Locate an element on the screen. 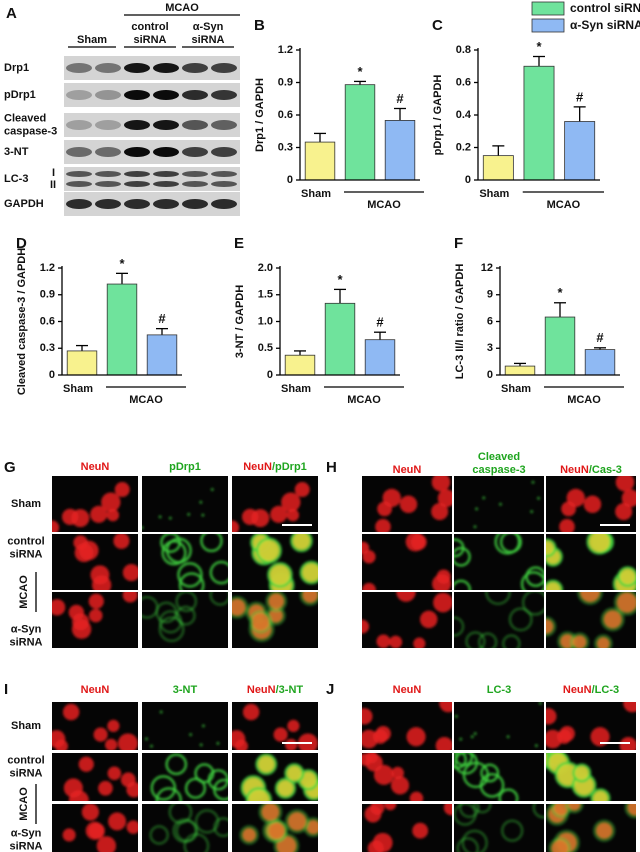 This screenshot has height=852, width=640. micrograph is located at coordinates (499, 620).